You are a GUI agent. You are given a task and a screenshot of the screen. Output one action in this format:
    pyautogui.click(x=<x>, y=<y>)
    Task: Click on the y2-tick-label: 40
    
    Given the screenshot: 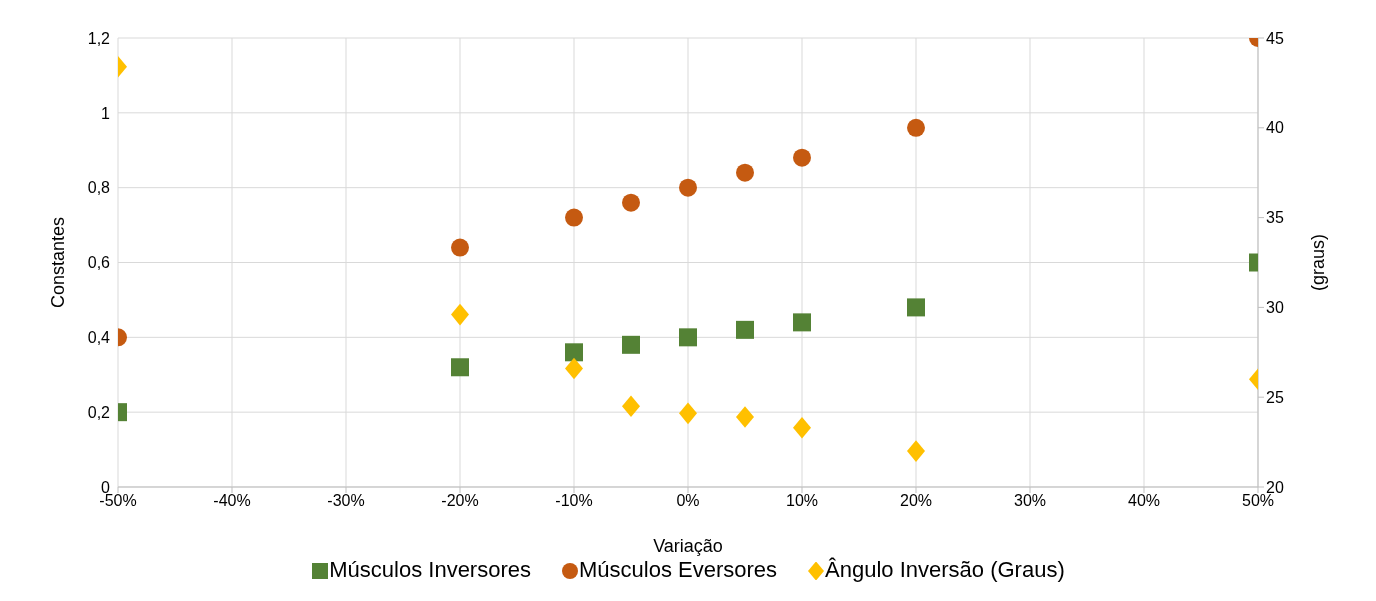 What is the action you would take?
    pyautogui.click(x=1275, y=128)
    